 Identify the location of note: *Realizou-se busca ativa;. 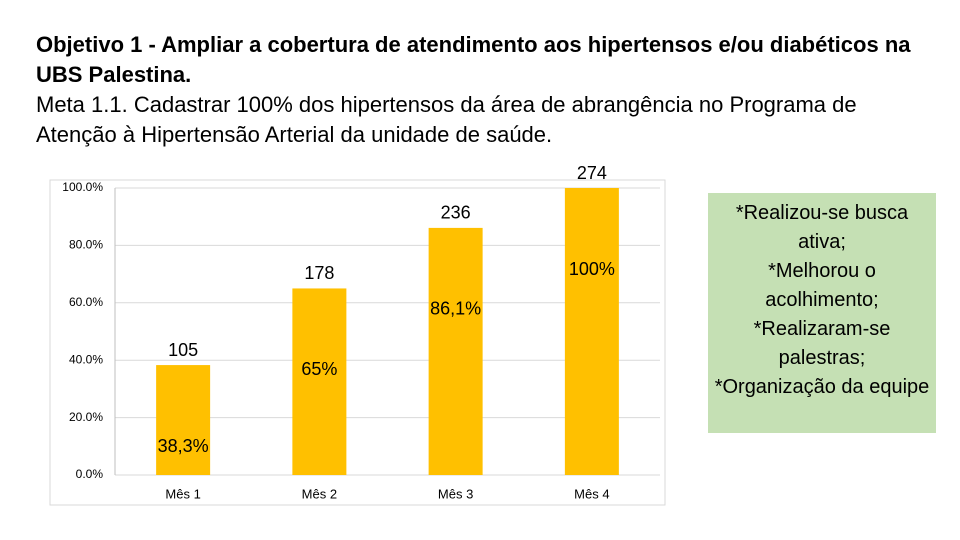
(822, 227).